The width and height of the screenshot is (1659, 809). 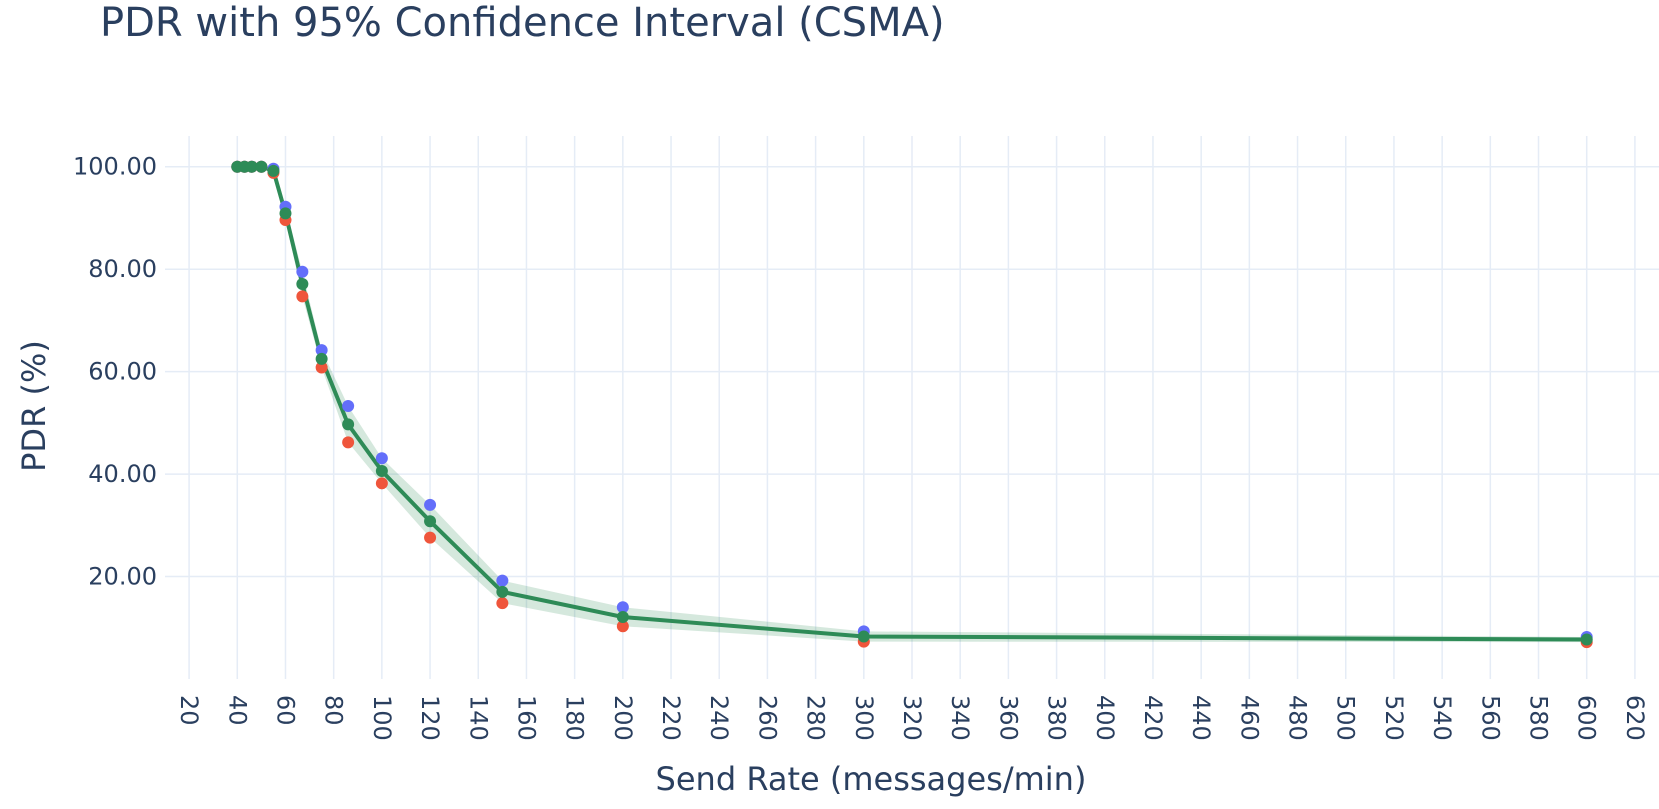 What do you see at coordinates (382, 718) in the screenshot?
I see `x-tick-label: 100` at bounding box center [382, 718].